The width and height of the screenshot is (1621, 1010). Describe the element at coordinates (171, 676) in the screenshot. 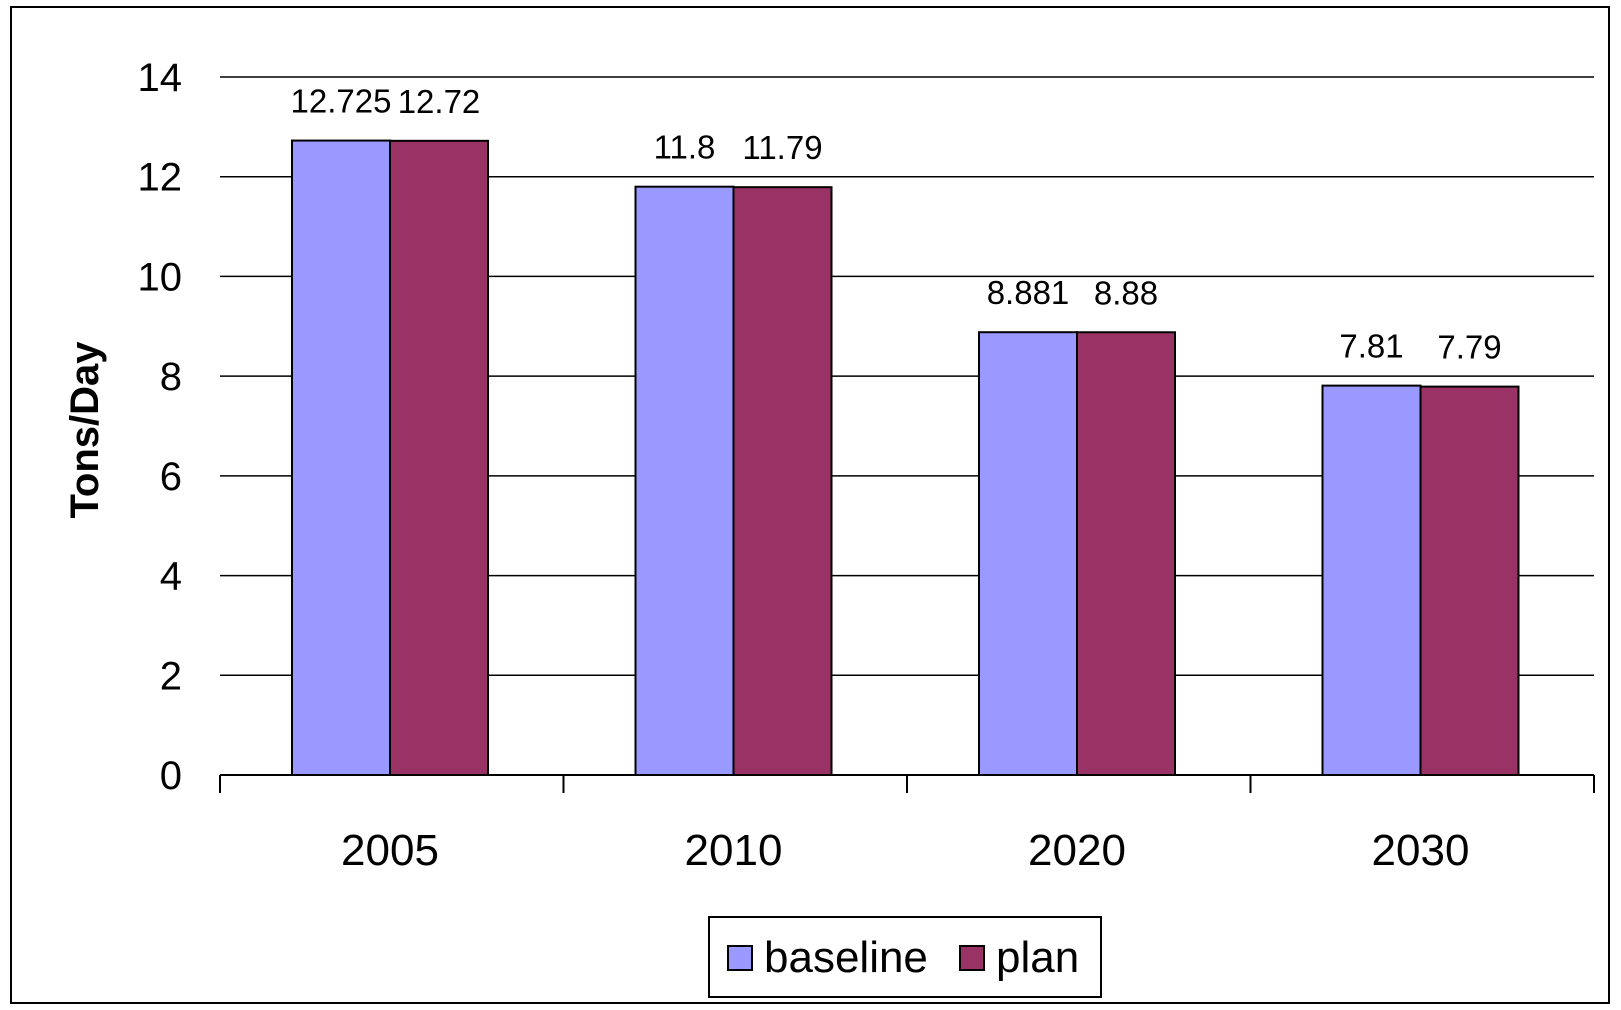

I see `y-tick-label: 2` at that location.